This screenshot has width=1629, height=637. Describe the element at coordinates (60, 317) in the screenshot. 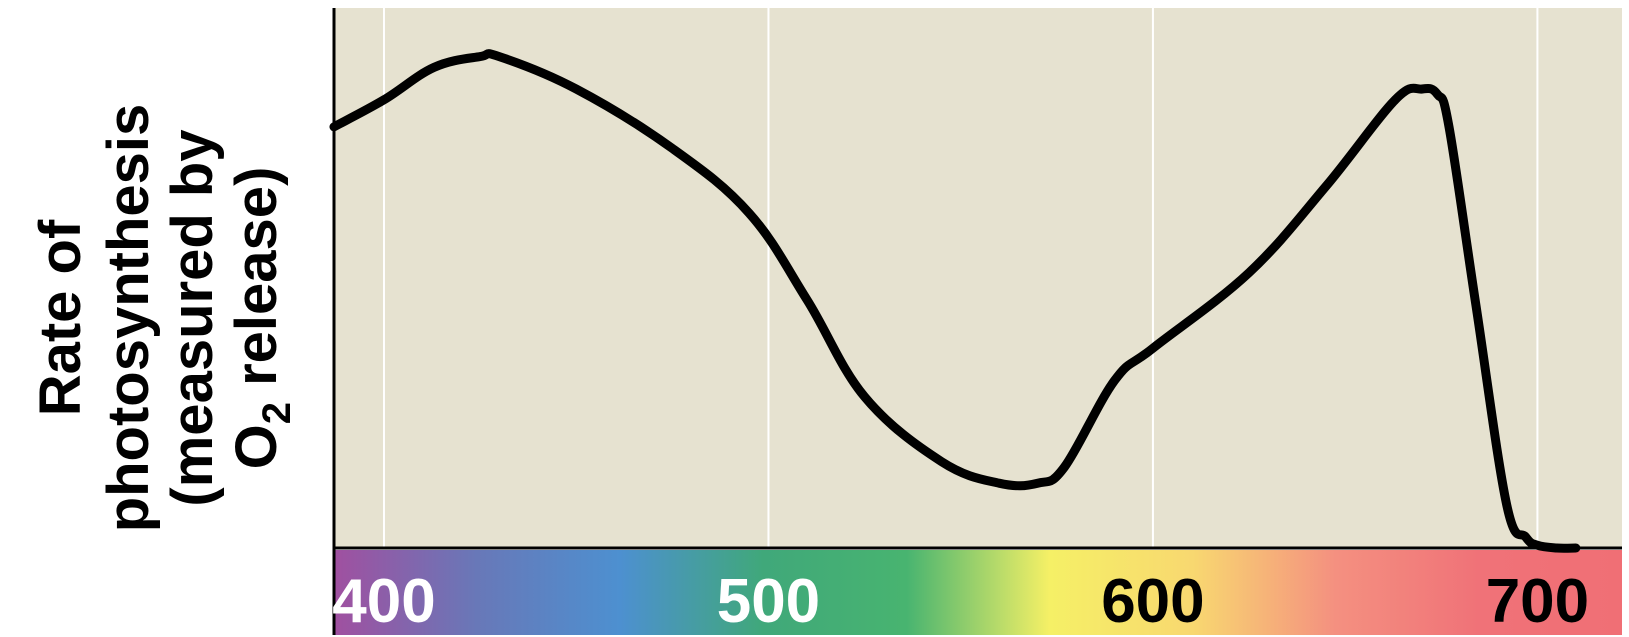

I see `ylabel-line-1: Rate of` at that location.